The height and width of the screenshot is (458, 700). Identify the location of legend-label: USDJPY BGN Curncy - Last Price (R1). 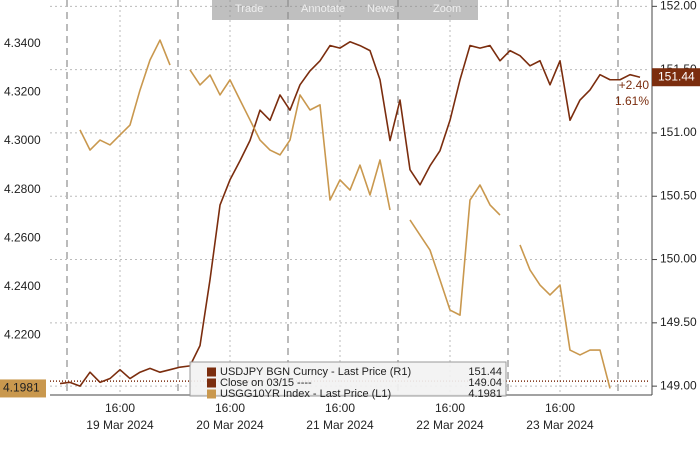
(315, 372).